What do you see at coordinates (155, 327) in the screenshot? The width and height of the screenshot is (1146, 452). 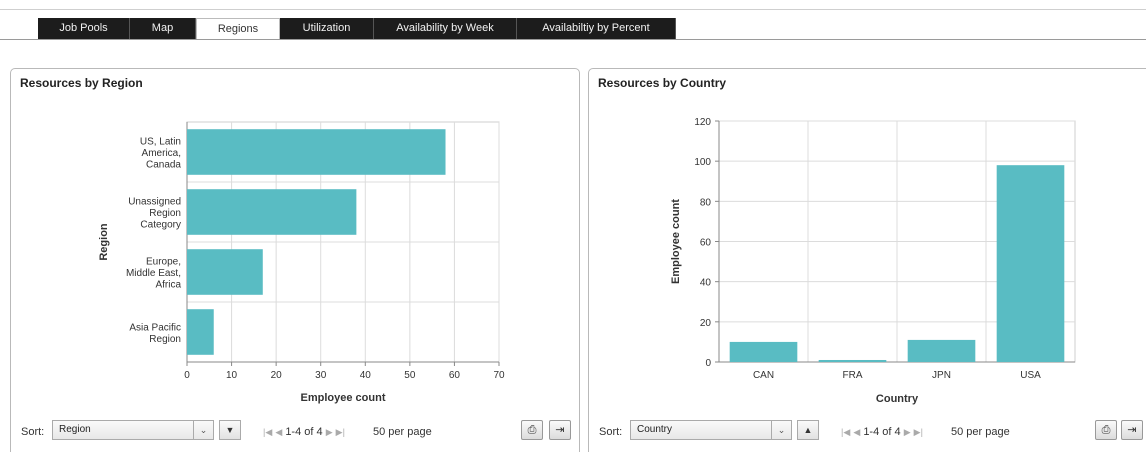 I see `y-tick-label: Asia Pacific` at bounding box center [155, 327].